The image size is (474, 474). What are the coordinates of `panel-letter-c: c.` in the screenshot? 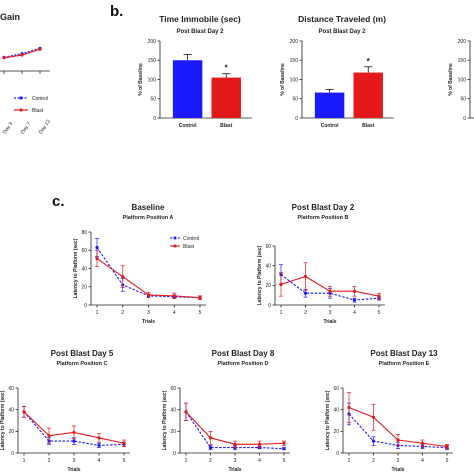 It's located at (58, 201).